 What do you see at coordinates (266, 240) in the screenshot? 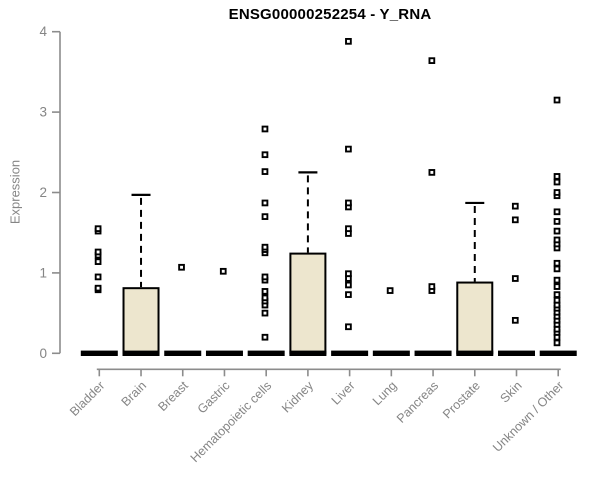
I see `box-hematopoietic-cells` at bounding box center [266, 240].